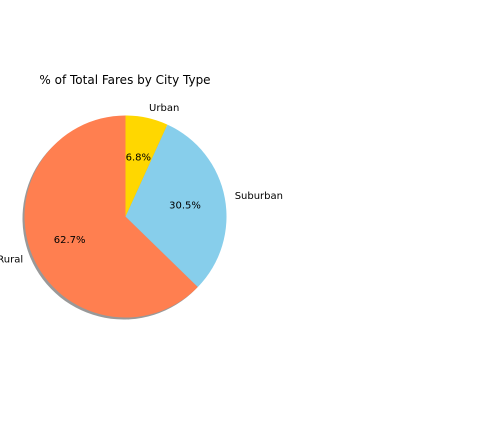 The width and height of the screenshot is (504, 432). I want to click on slice-label-suburban: Suburban, so click(259, 196).